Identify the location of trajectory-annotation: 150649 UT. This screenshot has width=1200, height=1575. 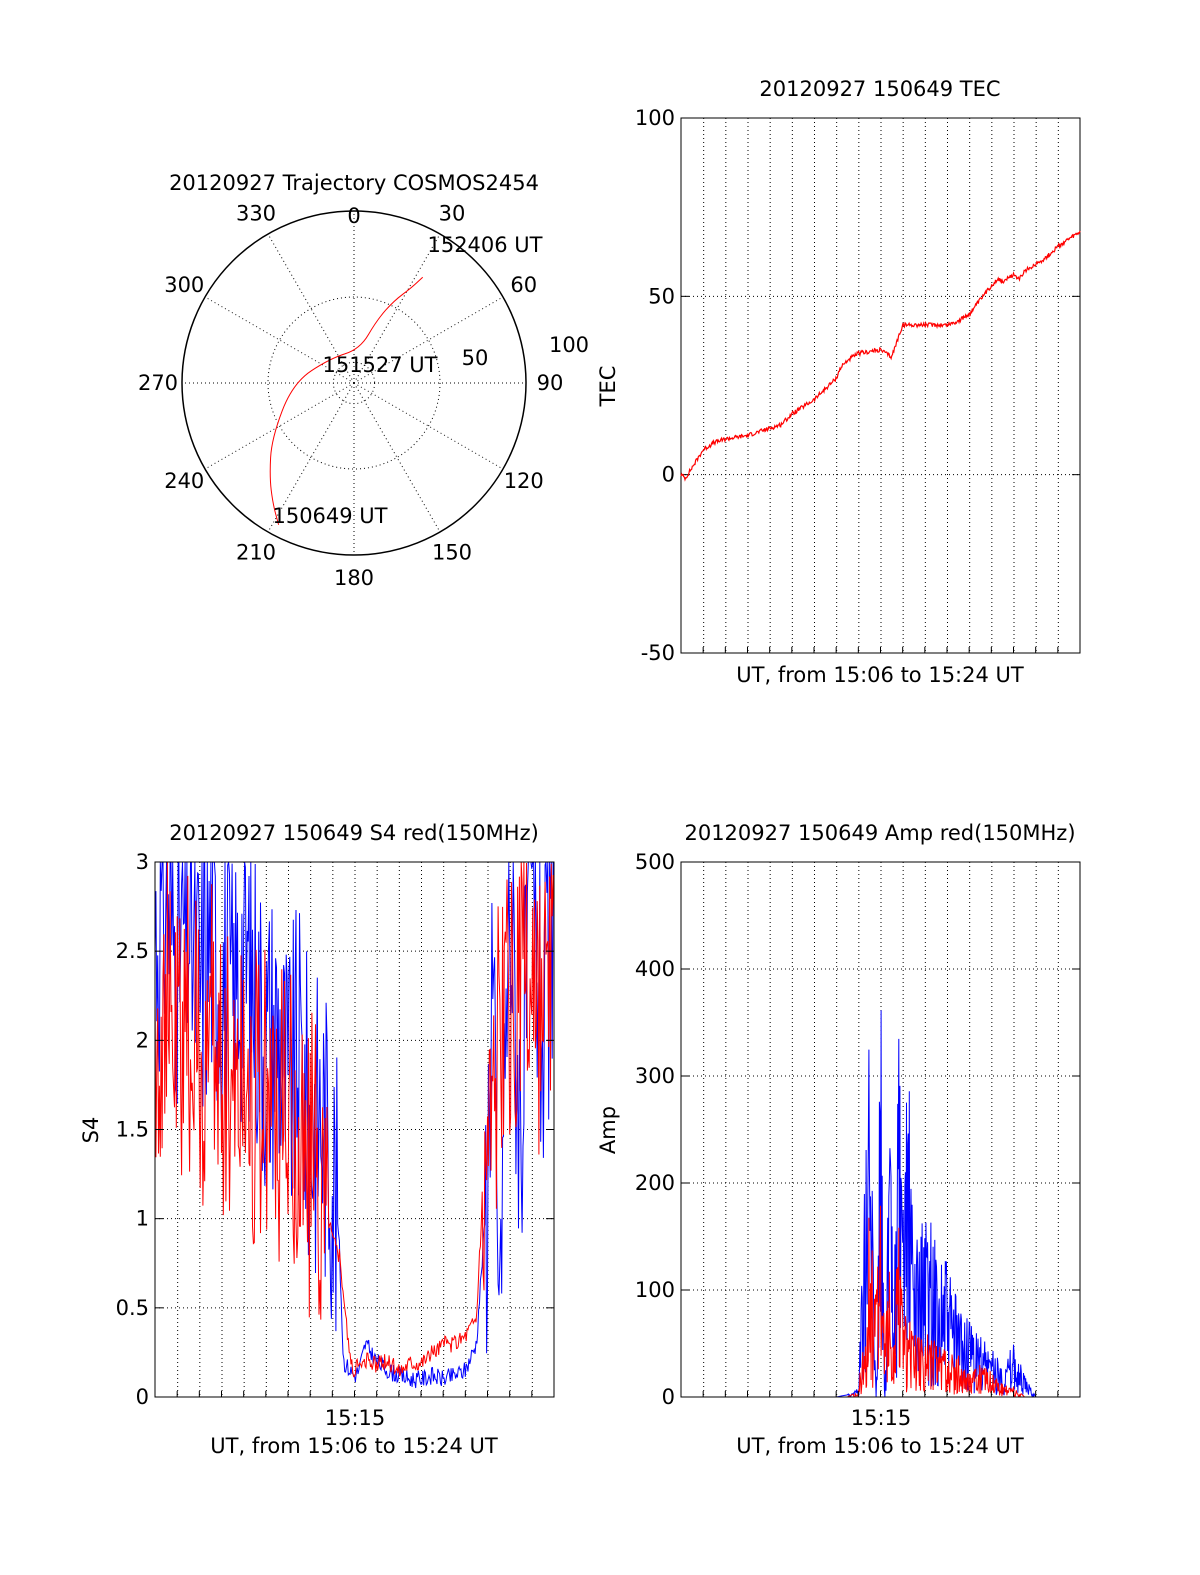
(329, 516).